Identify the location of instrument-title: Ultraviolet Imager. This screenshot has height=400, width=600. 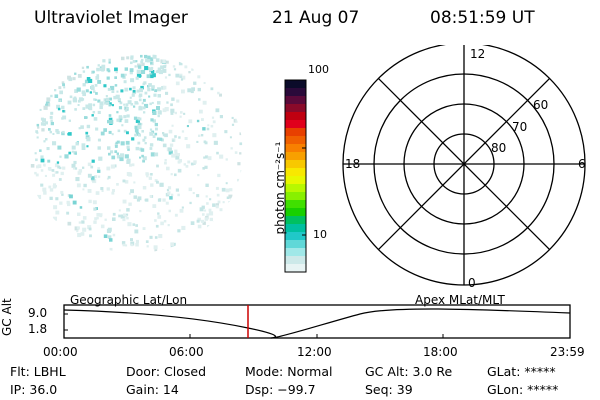
(111, 18).